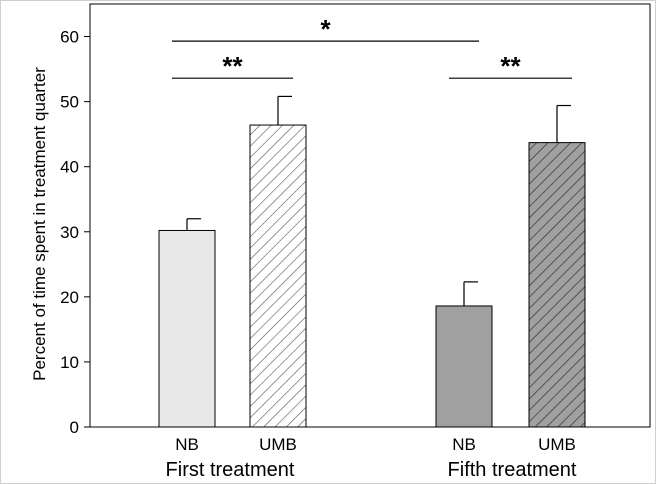 The width and height of the screenshot is (656, 484). Describe the element at coordinates (325, 29) in the screenshot. I see `significance-label-2: *` at that location.